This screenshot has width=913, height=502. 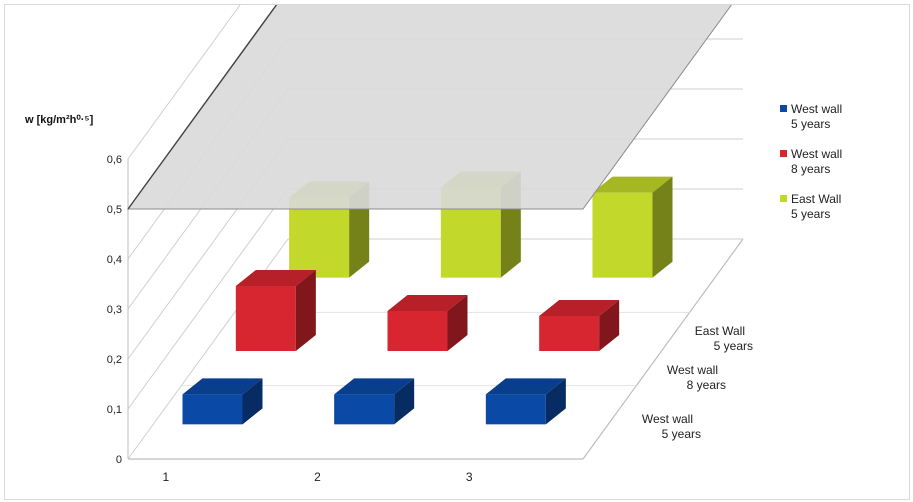 What do you see at coordinates (114, 360) in the screenshot?
I see `y-tick-label: 0,2` at bounding box center [114, 360].